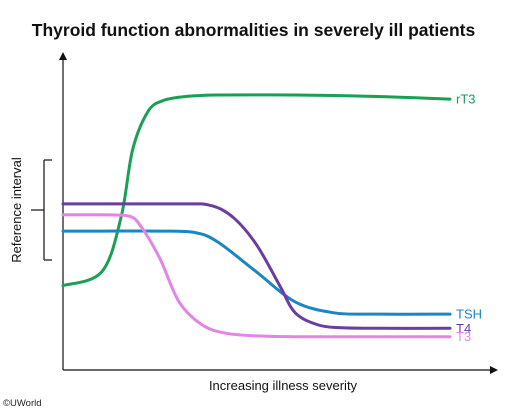  What do you see at coordinates (283, 385) in the screenshot?
I see `x-axis-label: Increasing illness severity` at bounding box center [283, 385].